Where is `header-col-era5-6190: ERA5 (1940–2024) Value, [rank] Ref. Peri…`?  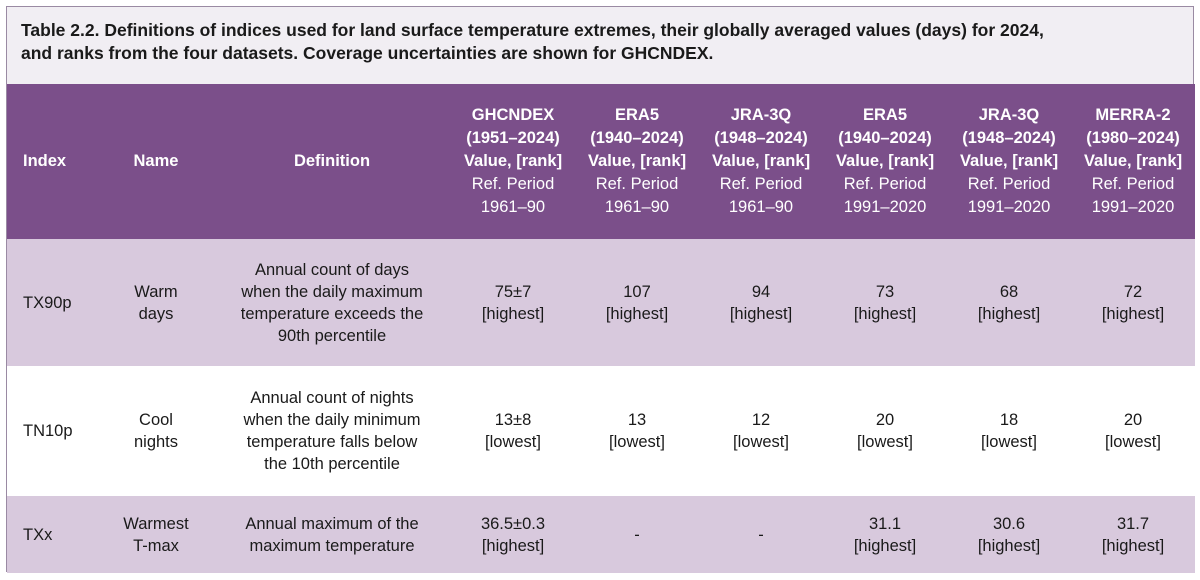
header-col-era5-6190: ERA5 (1940–2024) Value, [rank] Ref. Peri… is located at coordinates (637, 161).